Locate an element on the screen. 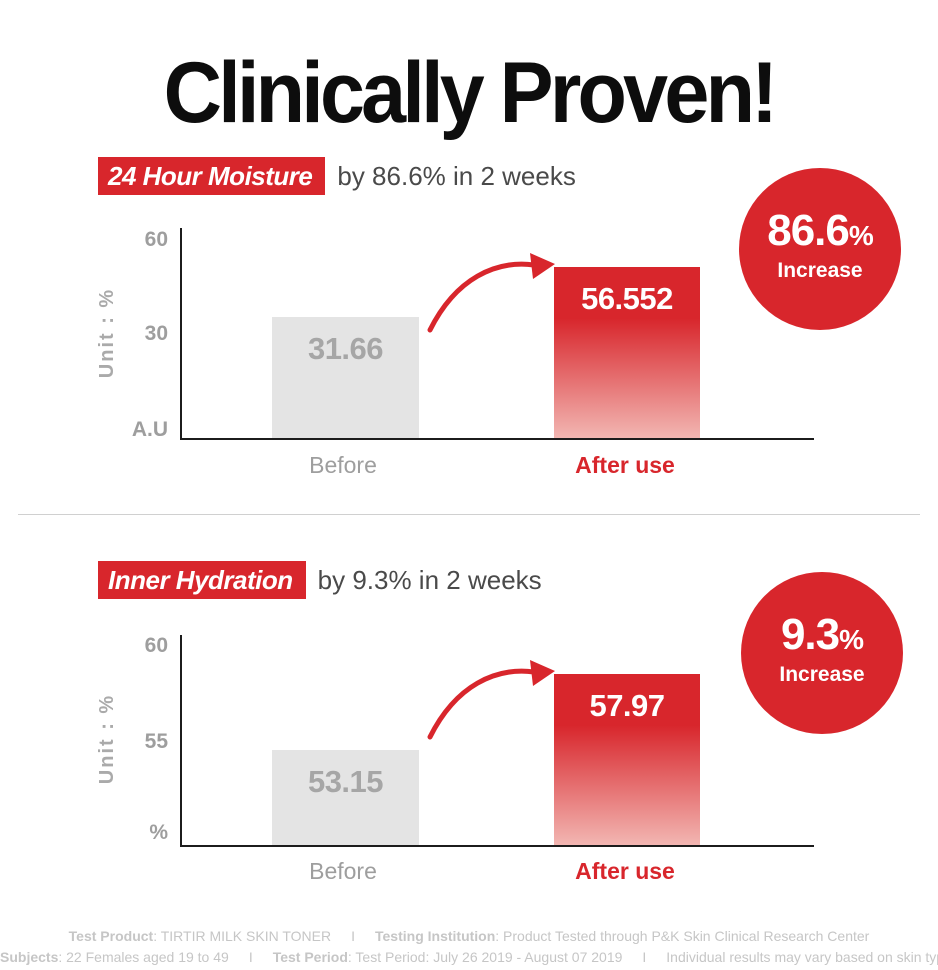  chart1-label-after: After use is located at coordinates (625, 465).